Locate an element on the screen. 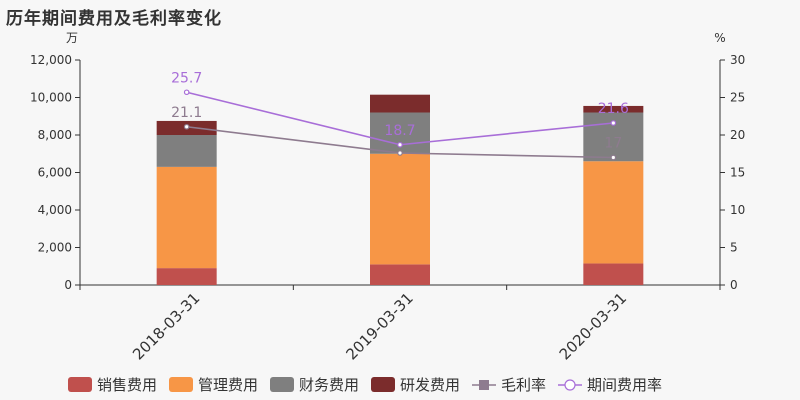 Image resolution: width=800 pixels, height=400 pixels. right-axis-unit: % is located at coordinates (719, 38).